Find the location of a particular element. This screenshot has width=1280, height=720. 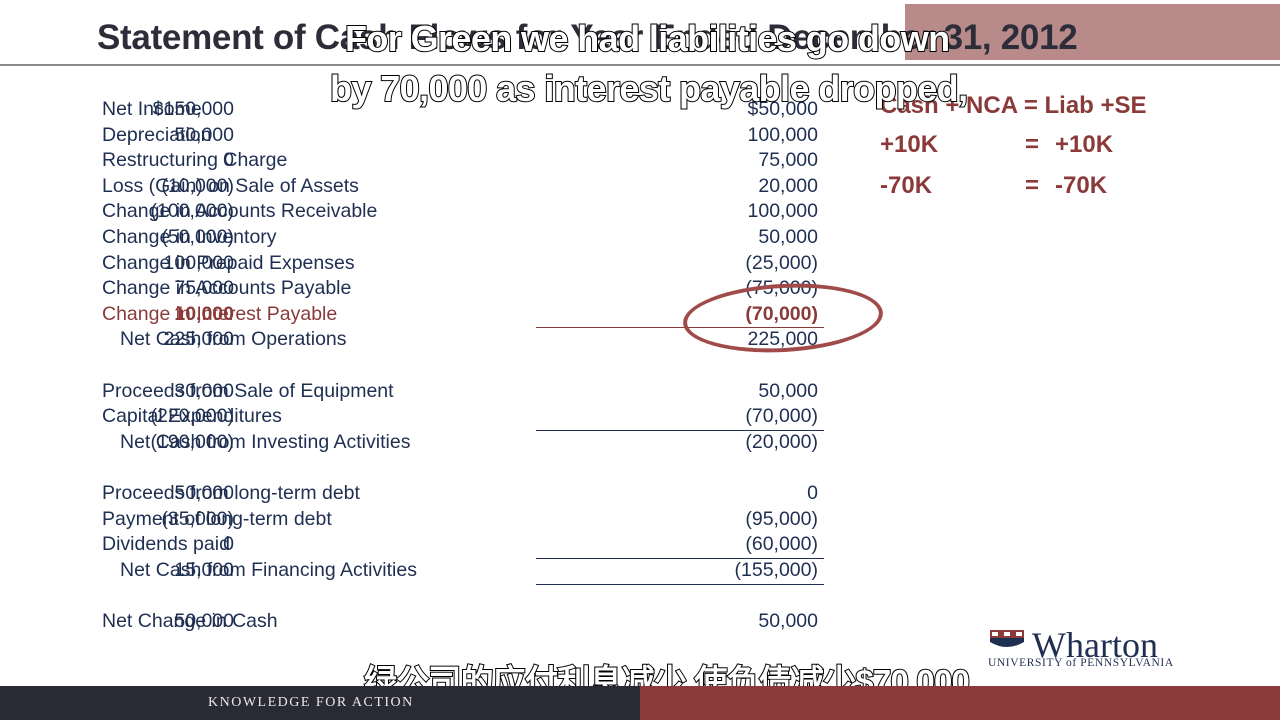

row-value-col2: 0 is located at coordinates (812, 493).